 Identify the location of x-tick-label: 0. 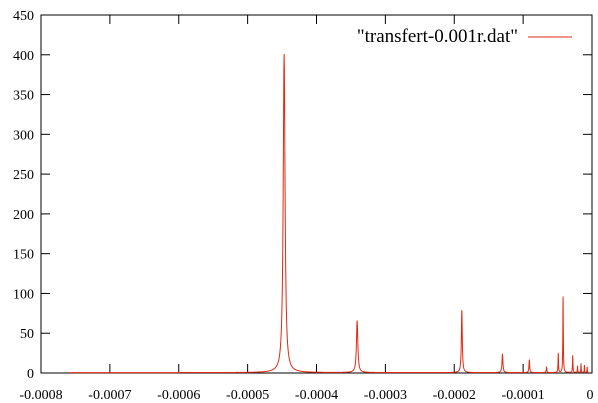
(590, 395).